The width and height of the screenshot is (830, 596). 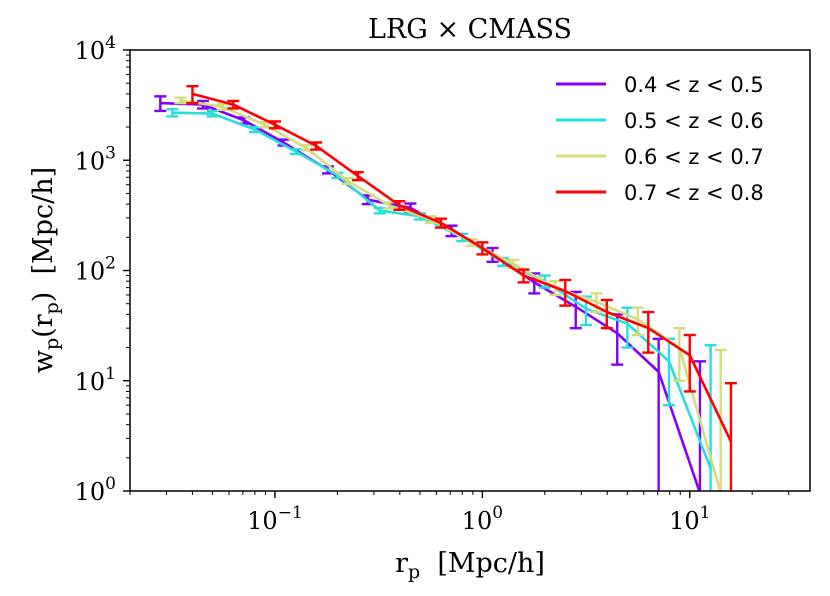 I want to click on y-title-unit: [Mpc/h], so click(x=43, y=229).